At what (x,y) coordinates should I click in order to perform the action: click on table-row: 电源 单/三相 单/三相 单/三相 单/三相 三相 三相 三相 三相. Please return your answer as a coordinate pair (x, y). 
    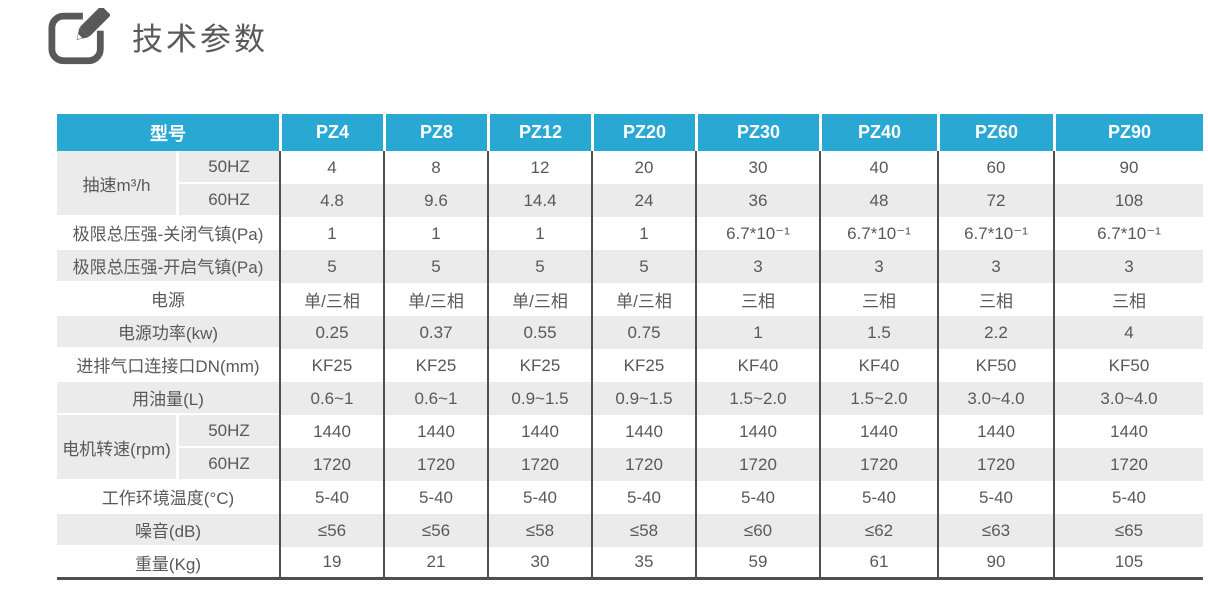
    Looking at the image, I should click on (630, 299).